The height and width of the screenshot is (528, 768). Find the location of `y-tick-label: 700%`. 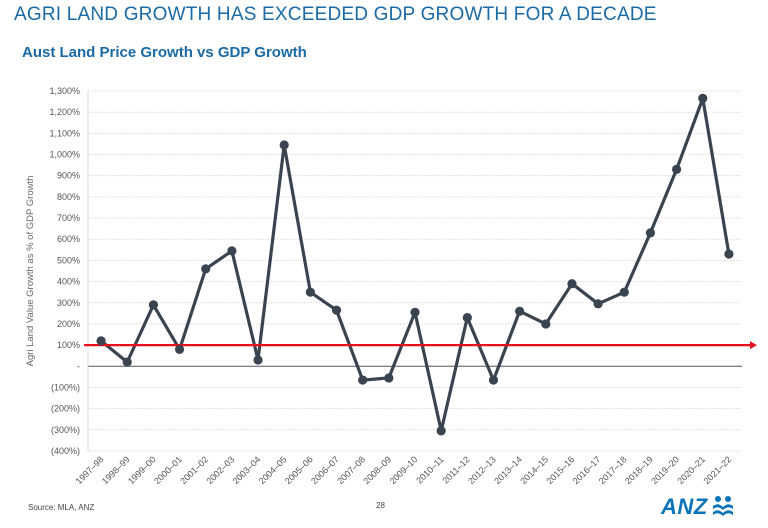

y-tick-label: 700% is located at coordinates (68, 218).